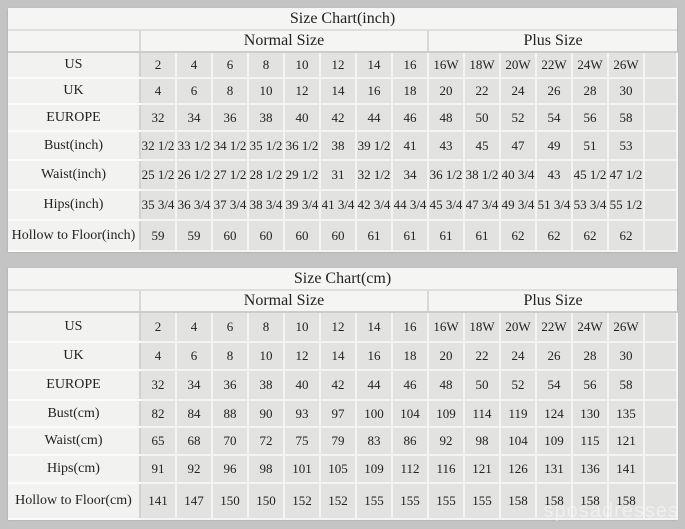 The image size is (685, 529). Describe the element at coordinates (74, 469) in the screenshot. I see `row-label: Hips(cm)` at that location.